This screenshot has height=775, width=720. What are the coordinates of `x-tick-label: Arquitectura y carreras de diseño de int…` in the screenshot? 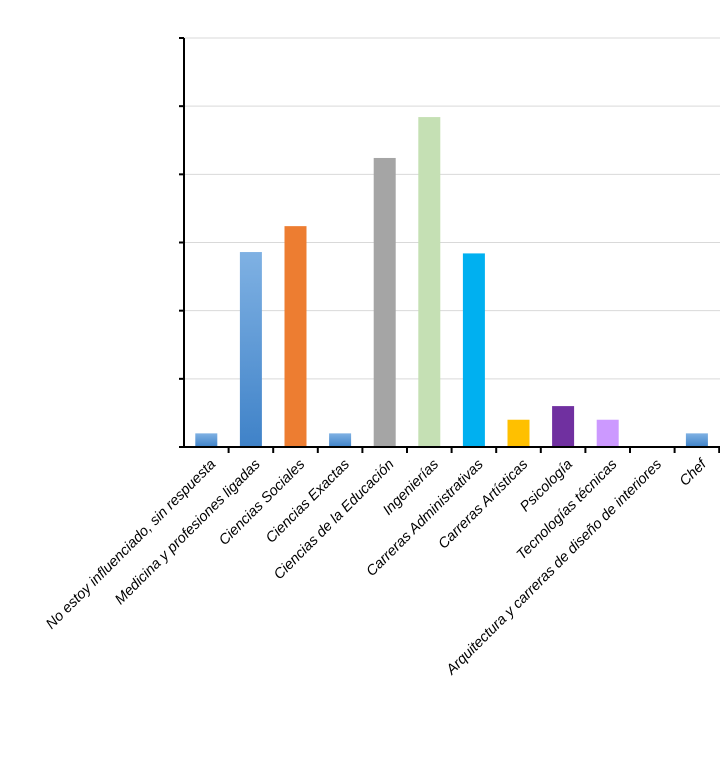 It's located at (554, 568).